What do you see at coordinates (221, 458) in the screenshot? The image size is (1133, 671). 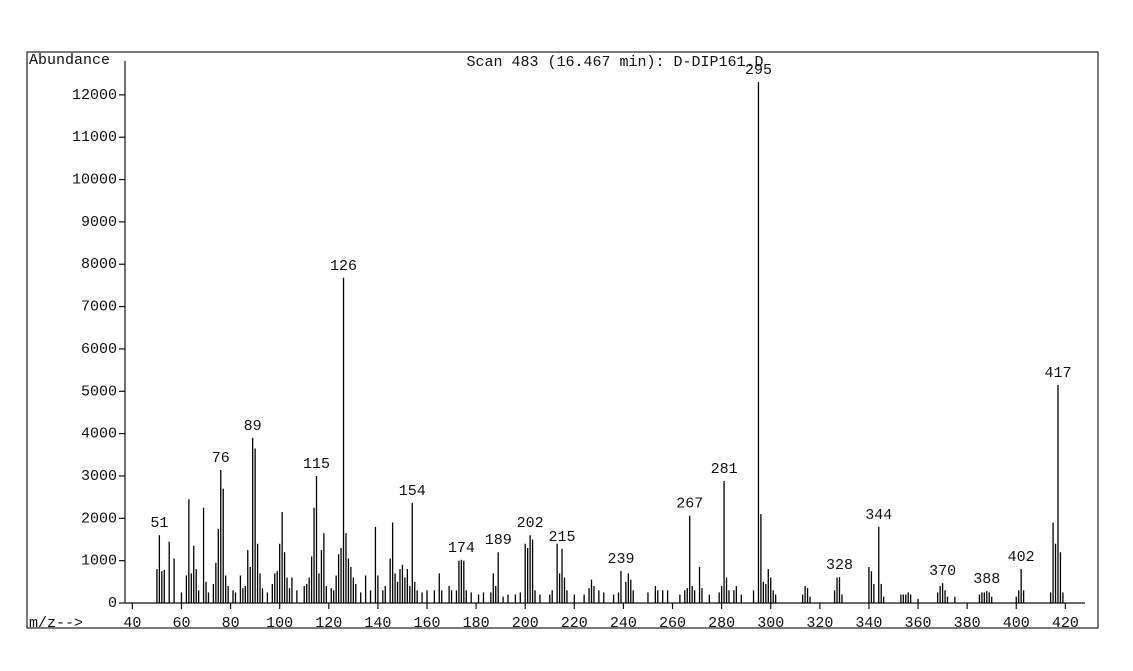 I see `peak-label: 76` at bounding box center [221, 458].